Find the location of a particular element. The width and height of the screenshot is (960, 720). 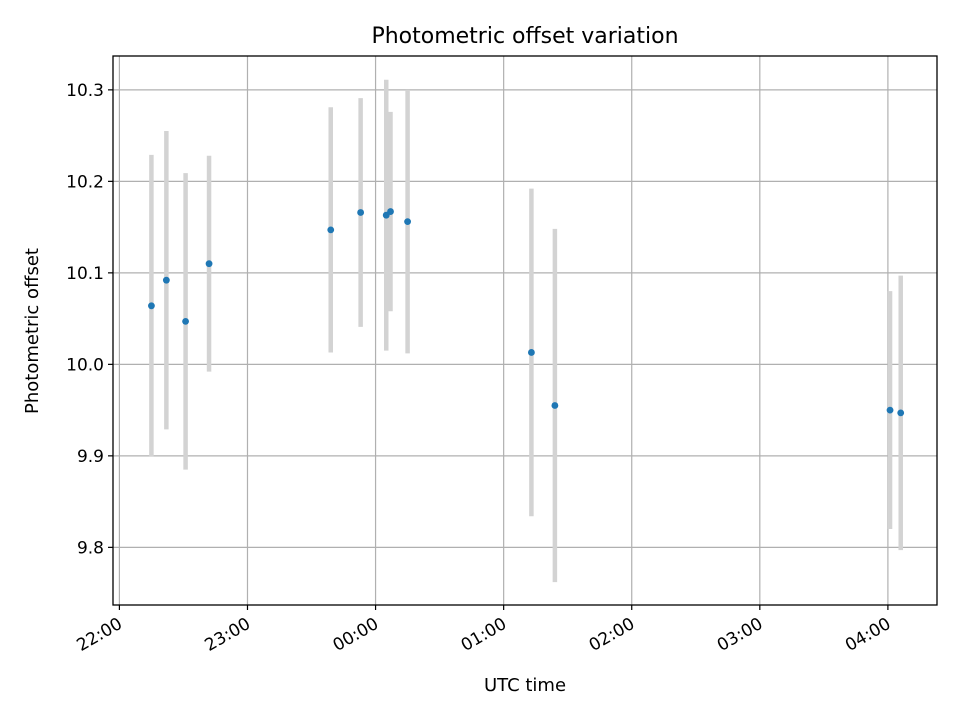

chart-title: Photometric offset variation is located at coordinates (524, 36).